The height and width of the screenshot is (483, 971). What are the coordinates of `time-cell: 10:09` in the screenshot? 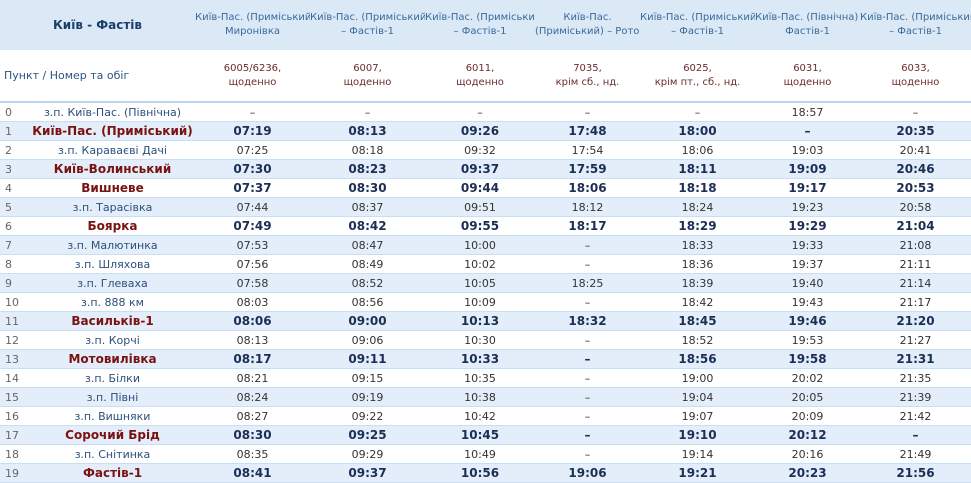 It's located at (480, 302).